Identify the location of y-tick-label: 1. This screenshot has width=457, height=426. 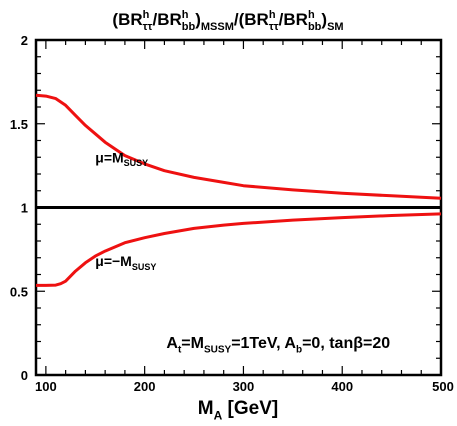
(24, 208).